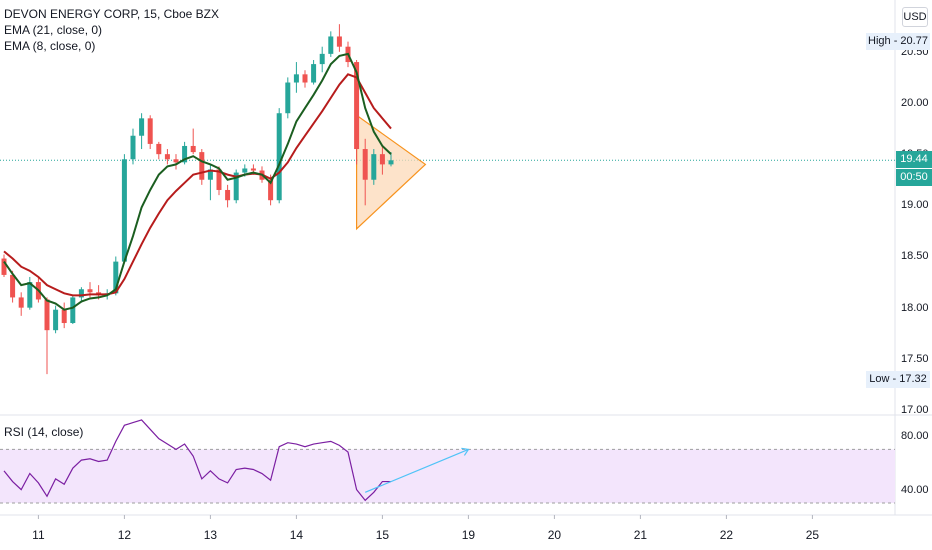 This screenshot has height=550, width=932. I want to click on time-tick-label: 21, so click(640, 535).